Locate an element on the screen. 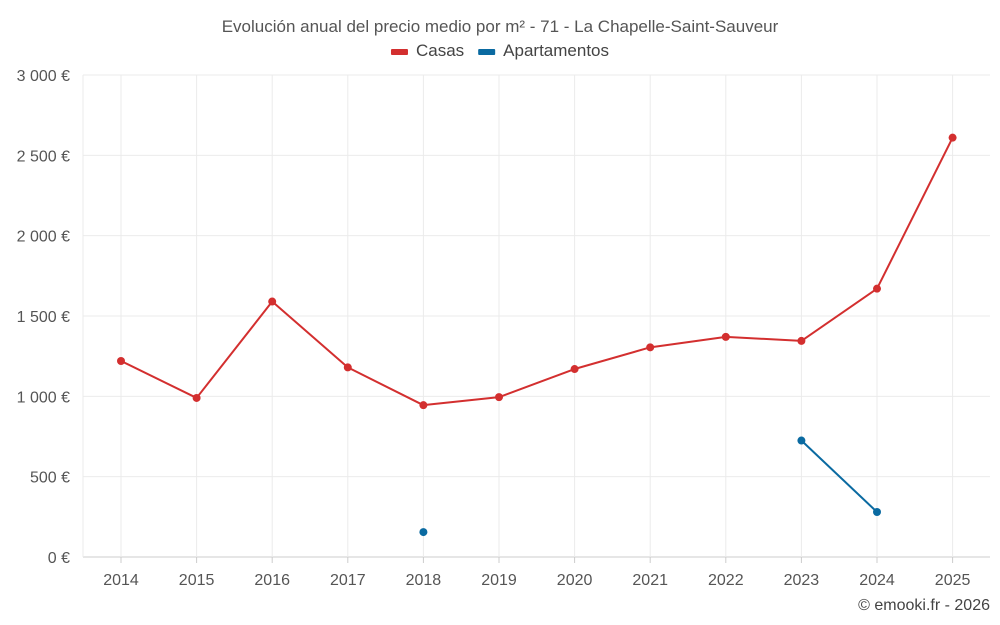 This screenshot has width=1000, height=625. data-point-apartamentos-2024 is located at coordinates (877, 512).